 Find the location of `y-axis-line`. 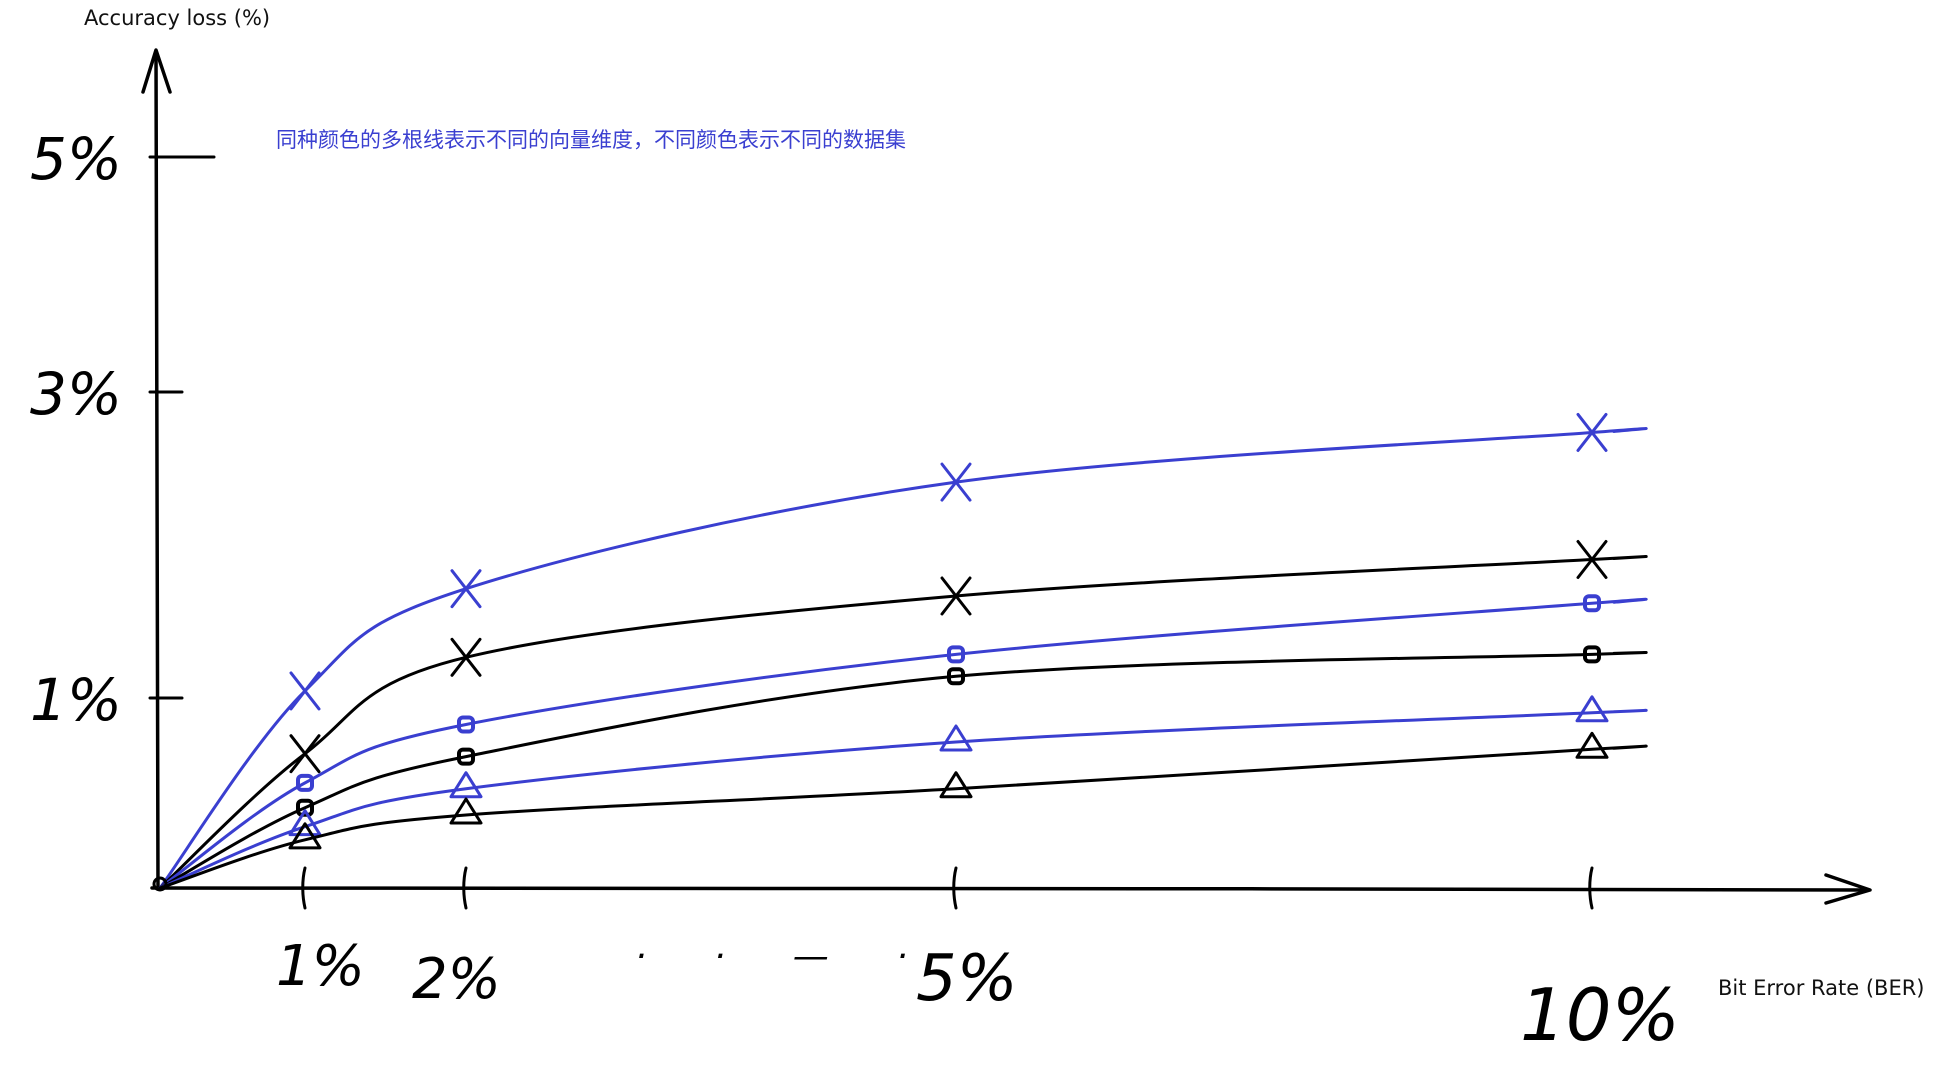

y-axis-line is located at coordinates (156, 470).